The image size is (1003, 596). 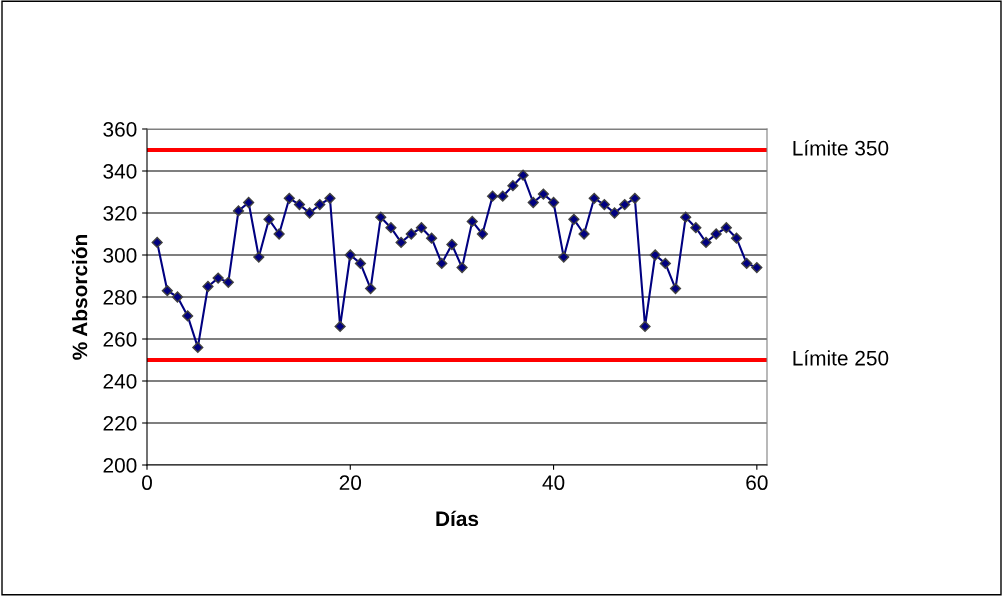 What do you see at coordinates (841, 148) in the screenshot?
I see `ref-line-label: Límite 350` at bounding box center [841, 148].